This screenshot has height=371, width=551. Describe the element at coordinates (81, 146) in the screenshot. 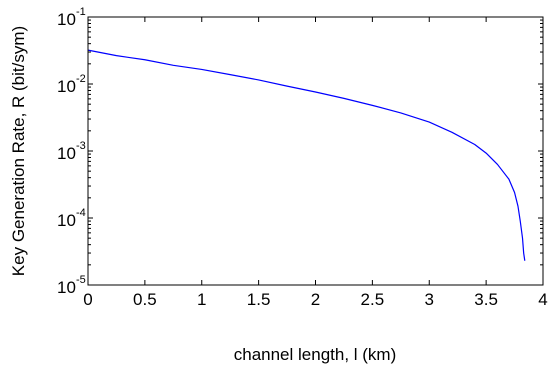

I see `y-tick-label-exponent: -3` at that location.